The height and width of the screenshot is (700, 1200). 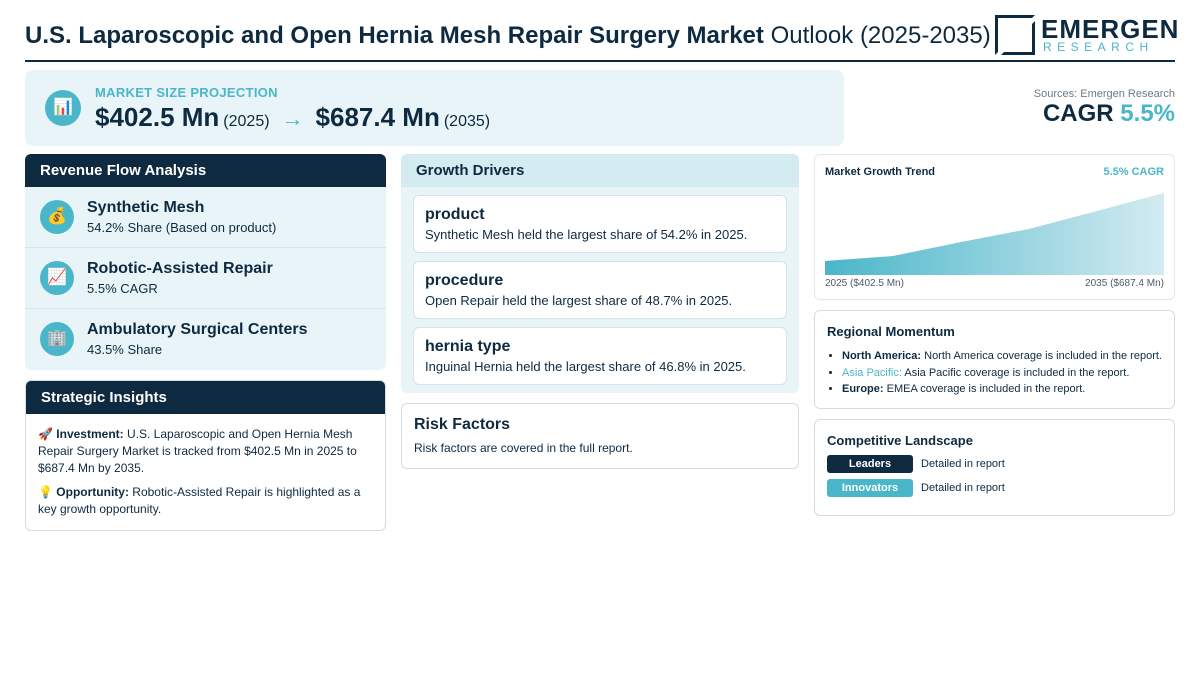 What do you see at coordinates (863, 389) in the screenshot?
I see `region-name: Europe:` at bounding box center [863, 389].